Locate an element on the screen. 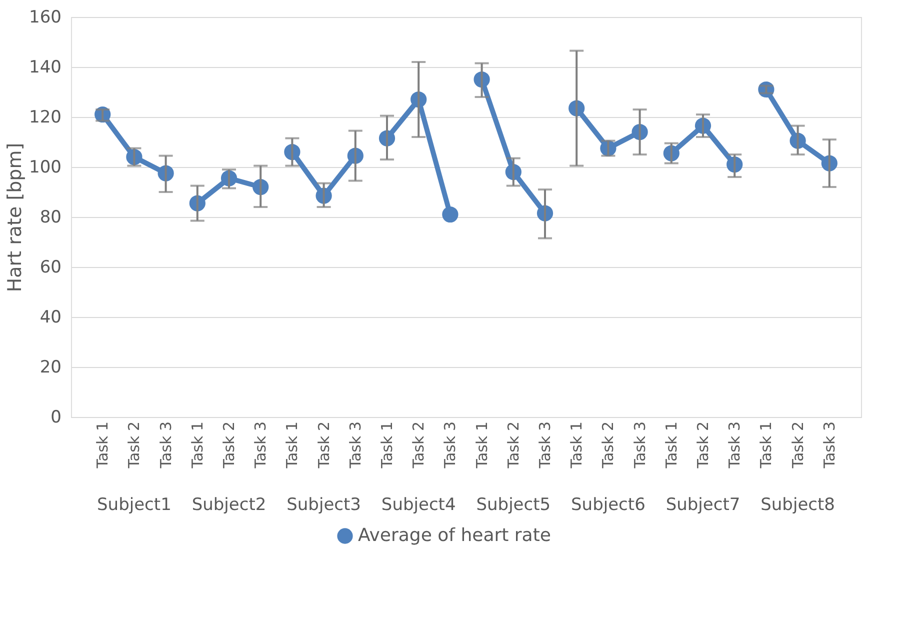 This screenshot has width=906, height=629. text: Subject5 is located at coordinates (513, 505).